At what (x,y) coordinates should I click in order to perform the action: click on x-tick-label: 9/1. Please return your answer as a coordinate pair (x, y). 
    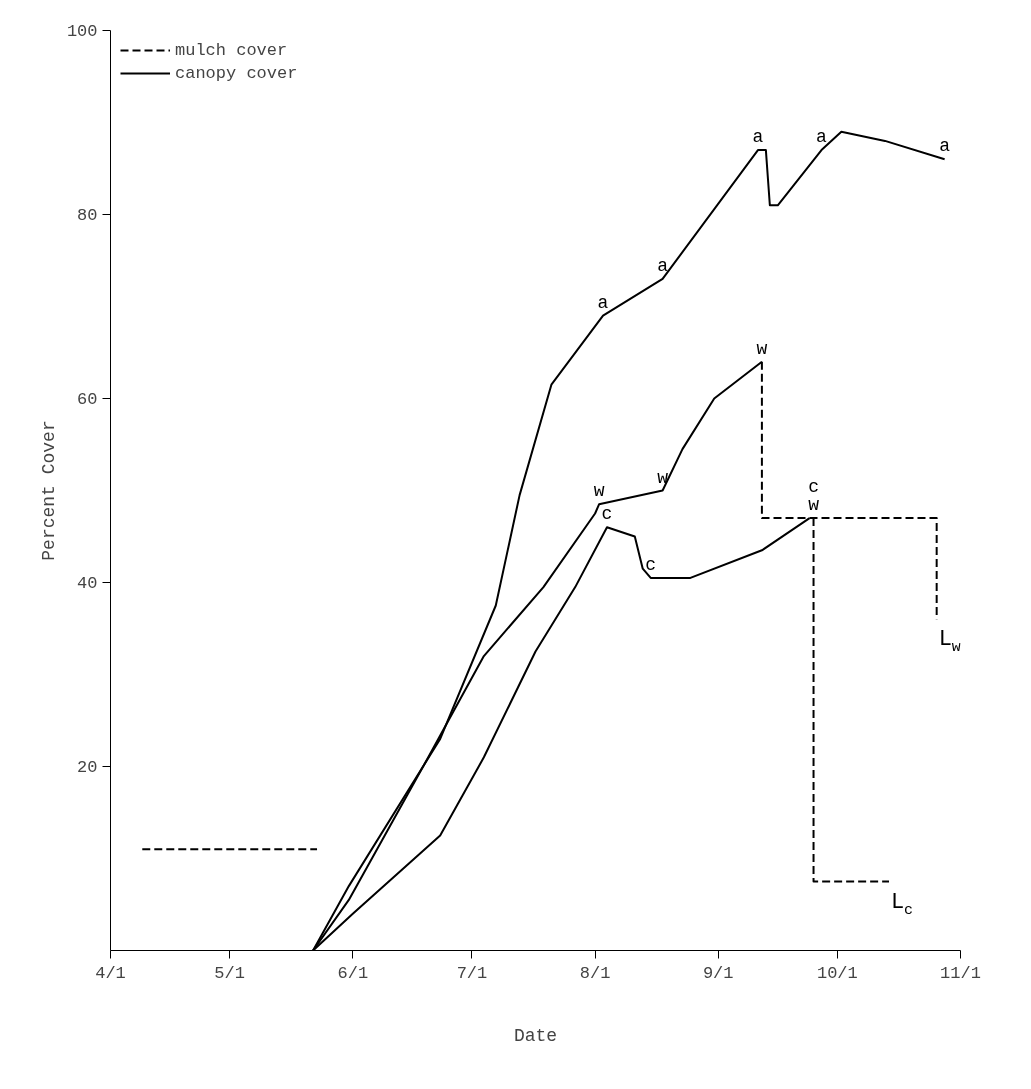
    Looking at the image, I should click on (718, 973).